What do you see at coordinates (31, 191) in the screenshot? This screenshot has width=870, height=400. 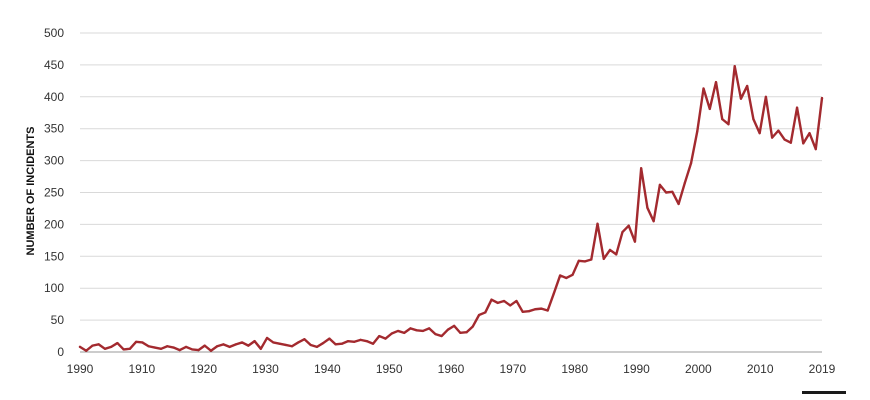 I see `y-axis-title: NUMBER OF INCIDENTS` at bounding box center [31, 191].